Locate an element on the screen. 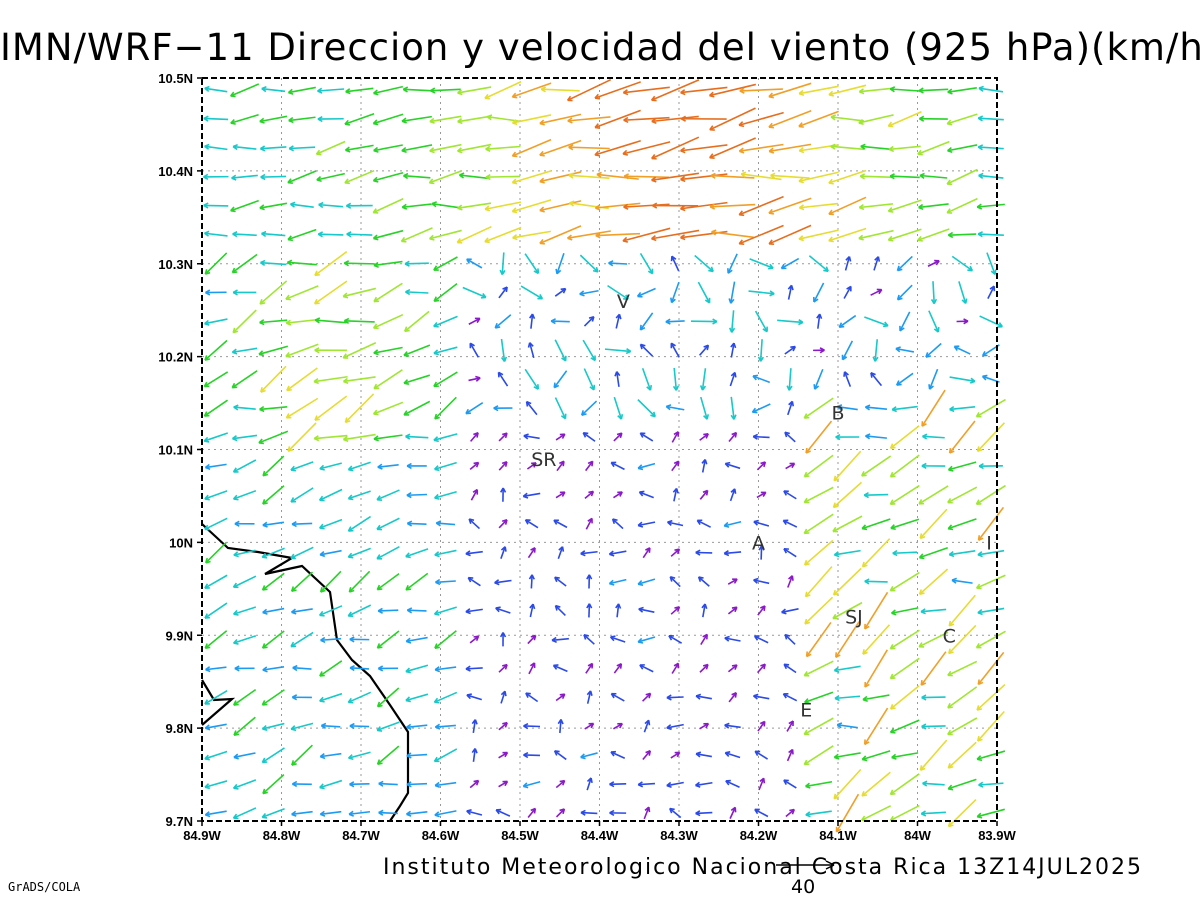 The image size is (1200, 900). city-label: C is located at coordinates (949, 636).